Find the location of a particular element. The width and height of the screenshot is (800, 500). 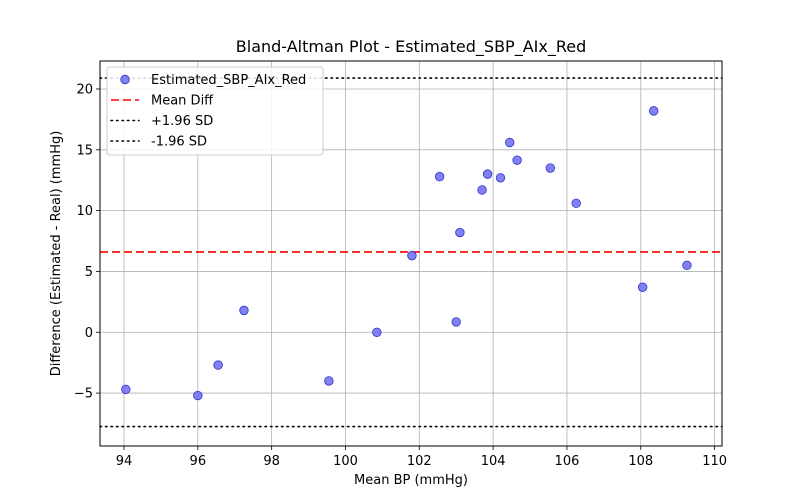

x-axis-title: Mean BP (mmHg) is located at coordinates (411, 480).